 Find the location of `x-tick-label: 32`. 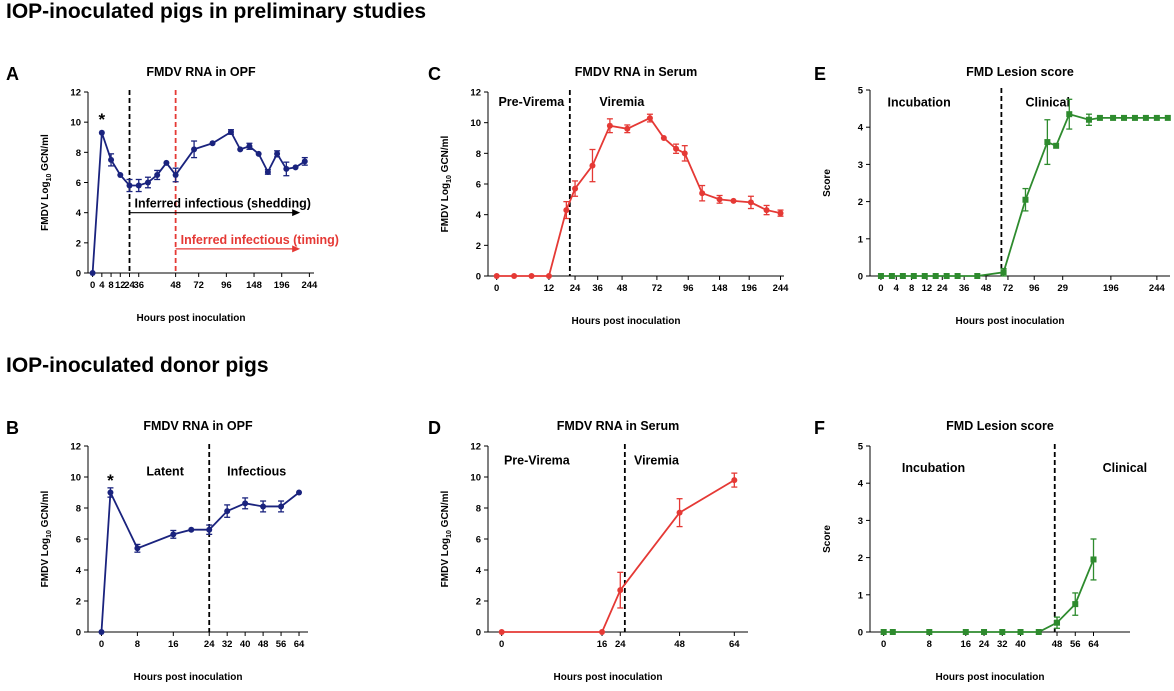

x-tick-label: 32 is located at coordinates (1002, 644).